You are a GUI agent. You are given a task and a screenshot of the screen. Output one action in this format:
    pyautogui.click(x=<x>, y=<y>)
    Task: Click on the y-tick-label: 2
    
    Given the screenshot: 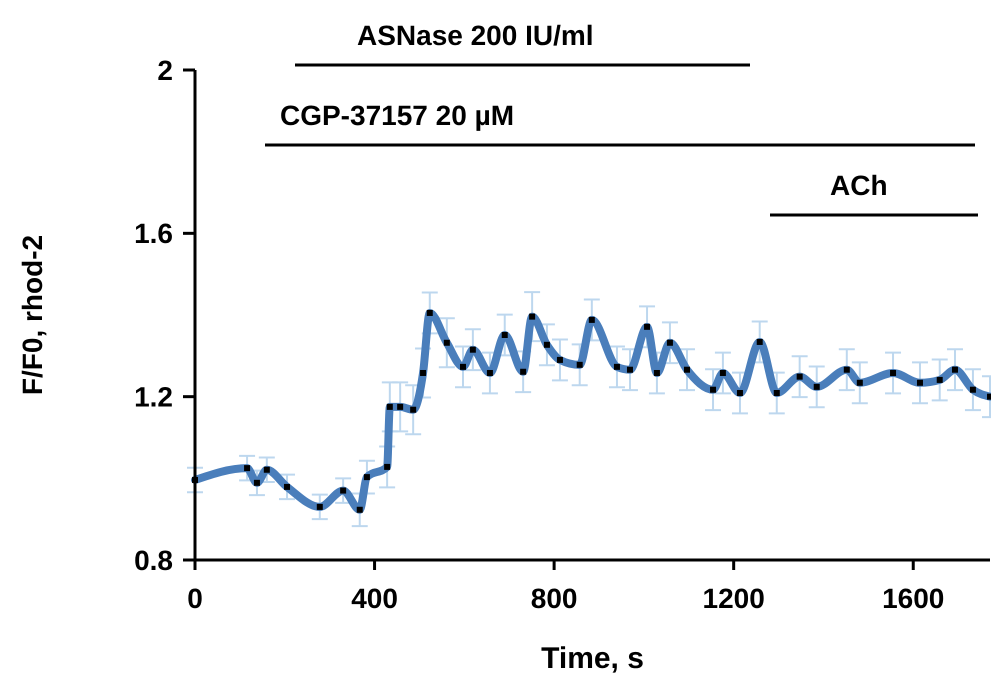 What is the action you would take?
    pyautogui.click(x=165, y=70)
    